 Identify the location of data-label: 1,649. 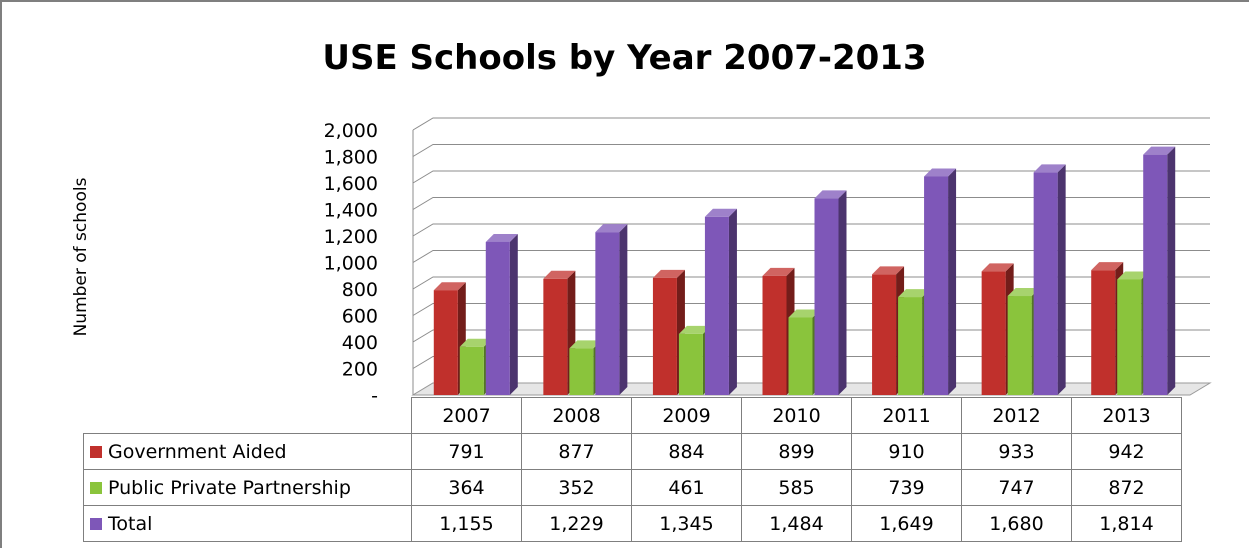
(906, 523).